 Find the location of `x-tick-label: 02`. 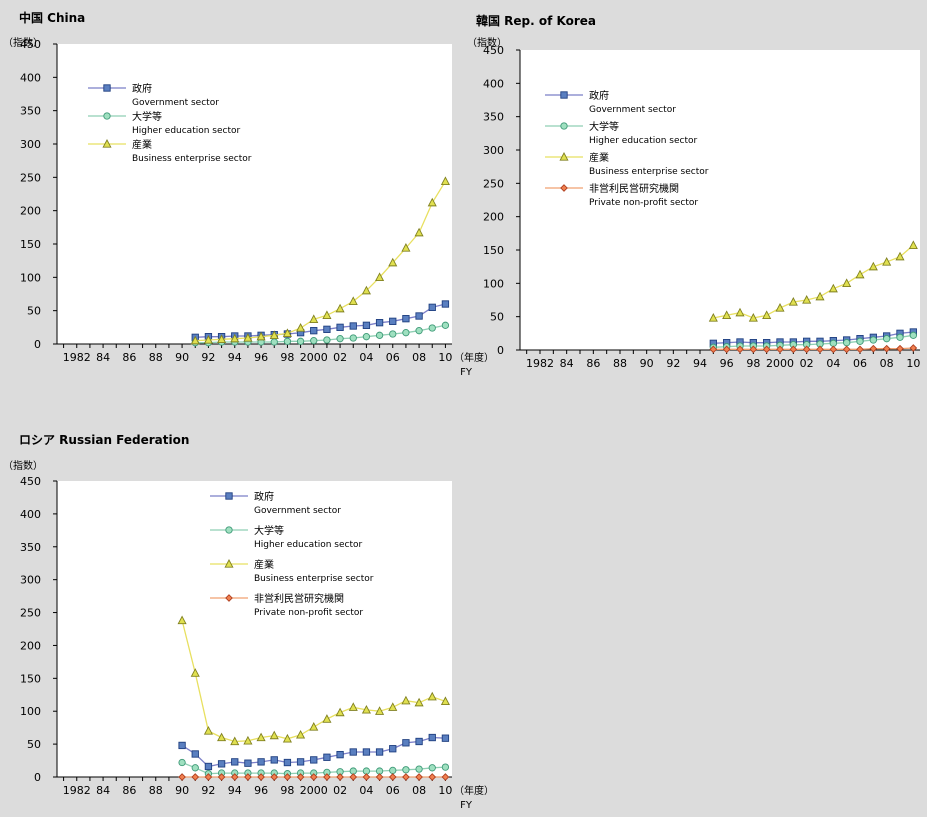

x-tick-label: 02 is located at coordinates (340, 357).